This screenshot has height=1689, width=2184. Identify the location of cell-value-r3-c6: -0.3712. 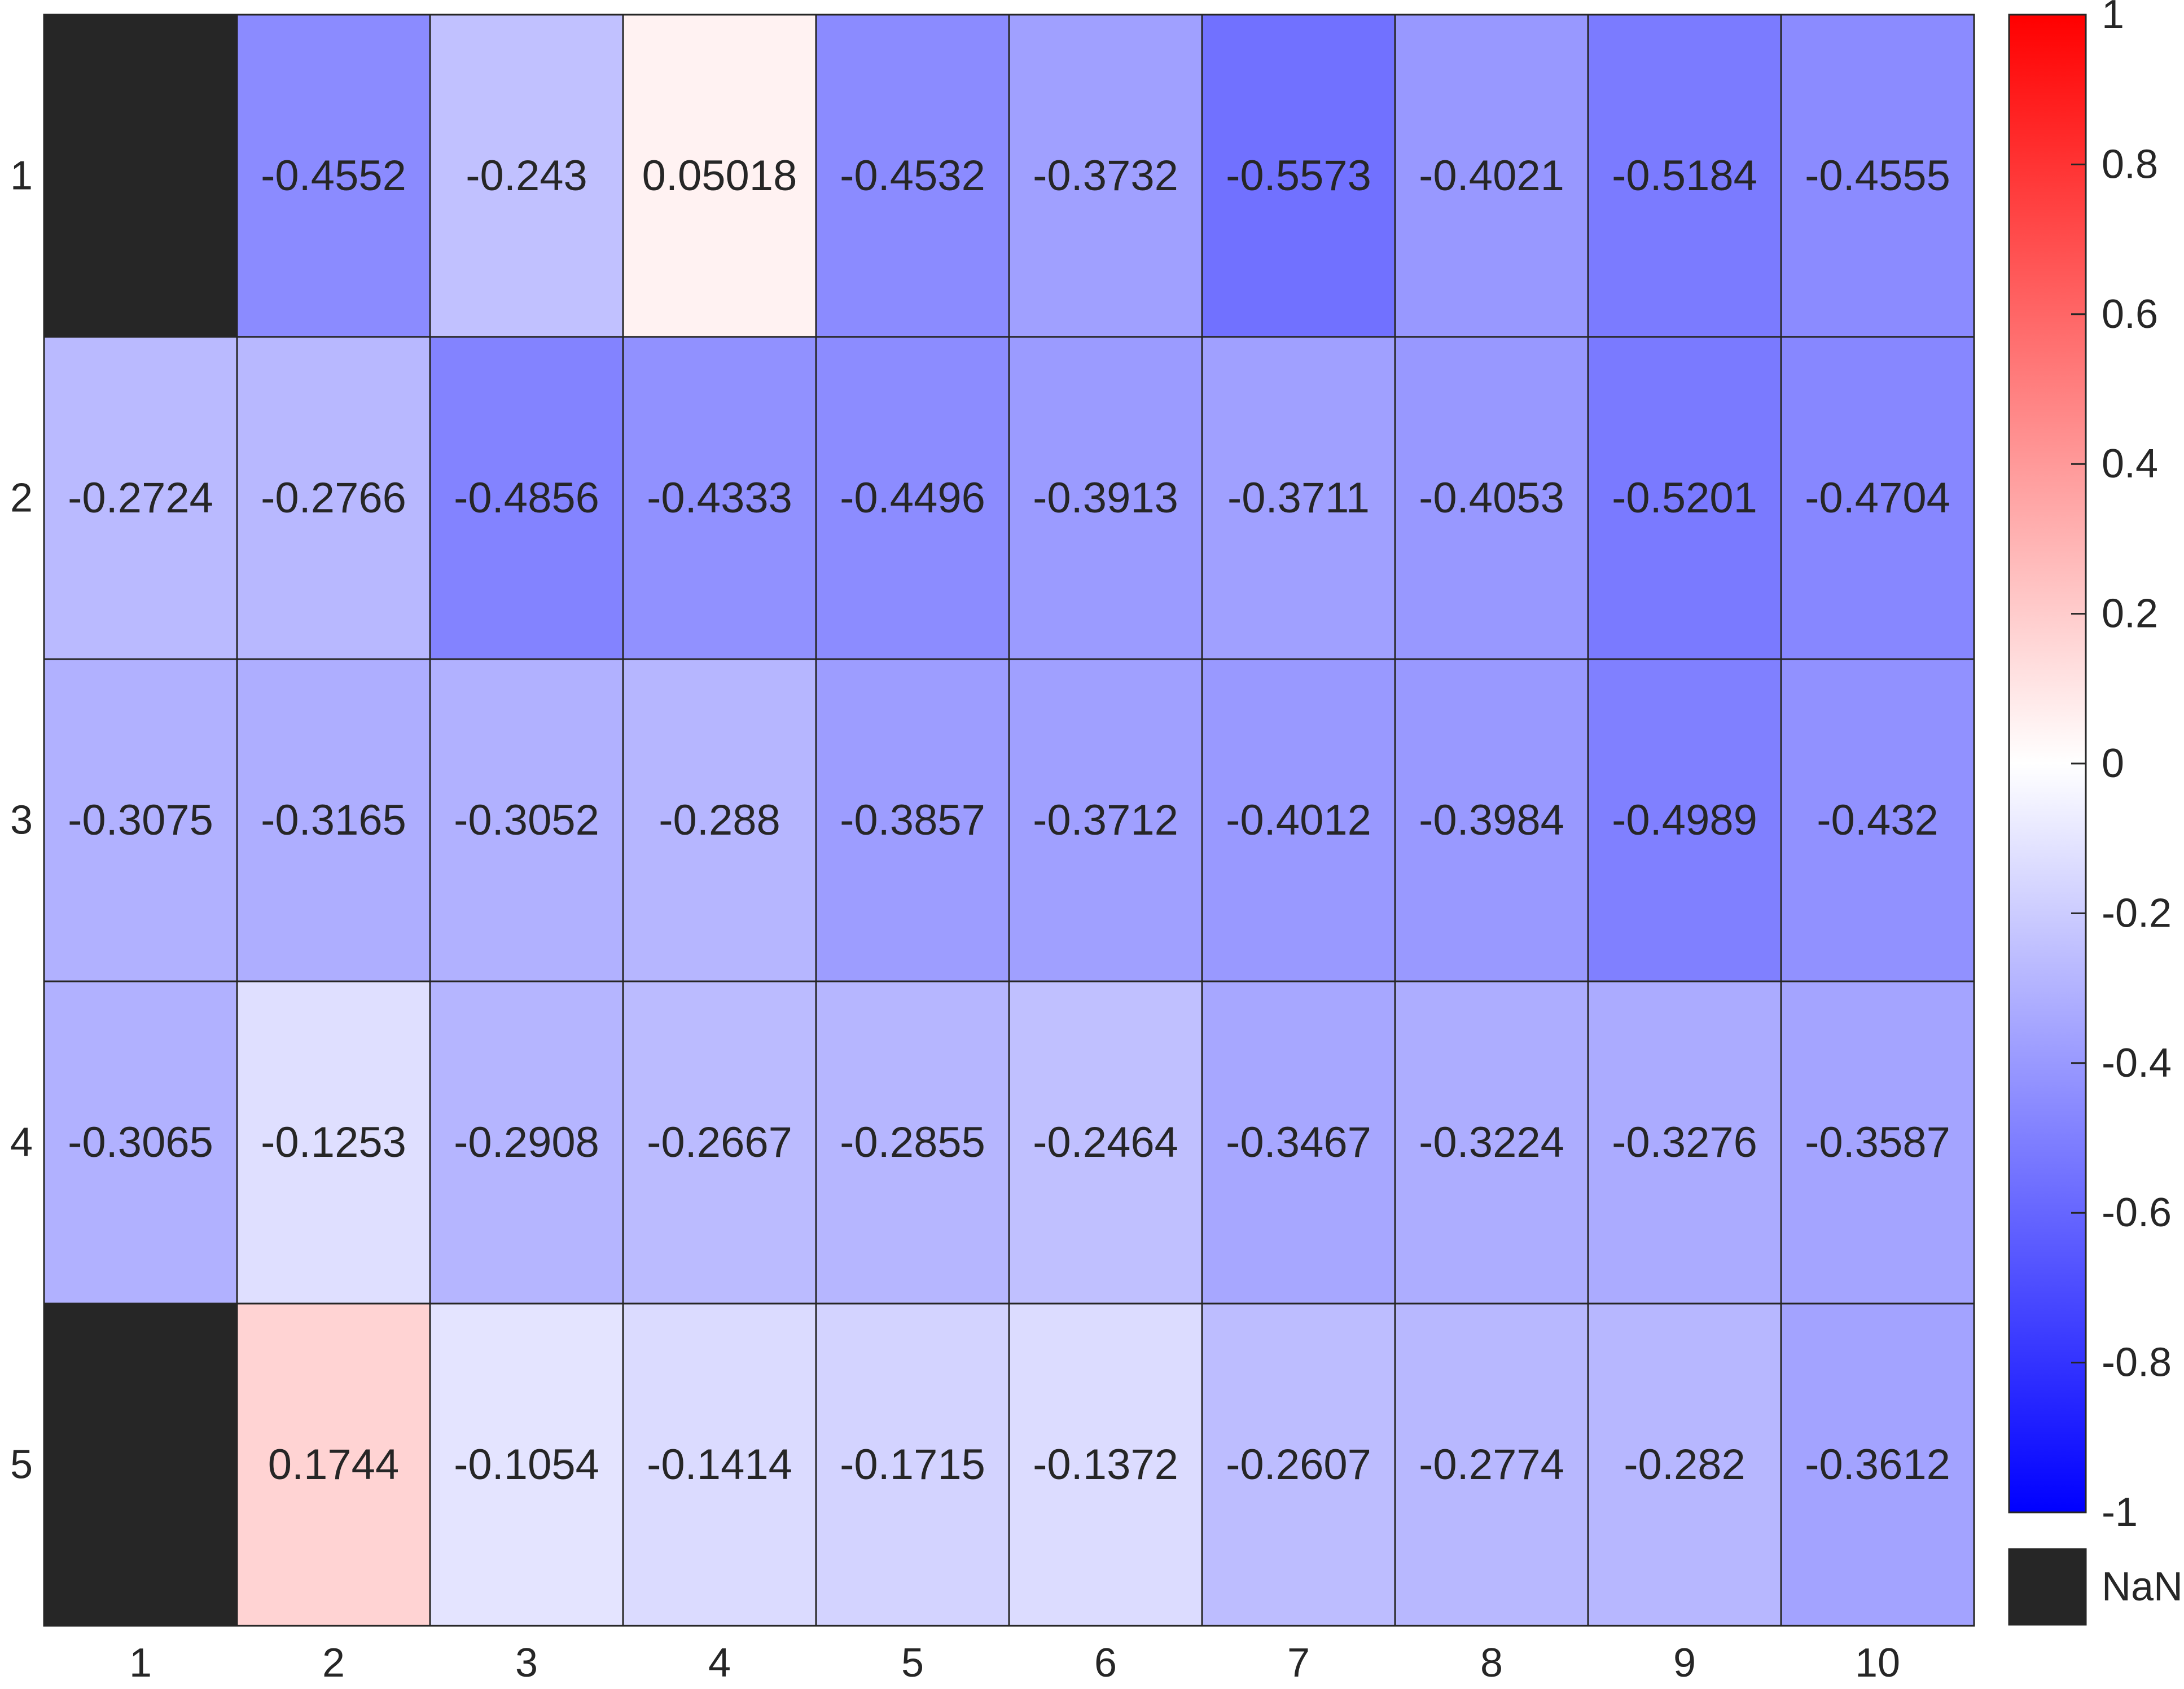
(1105, 820).